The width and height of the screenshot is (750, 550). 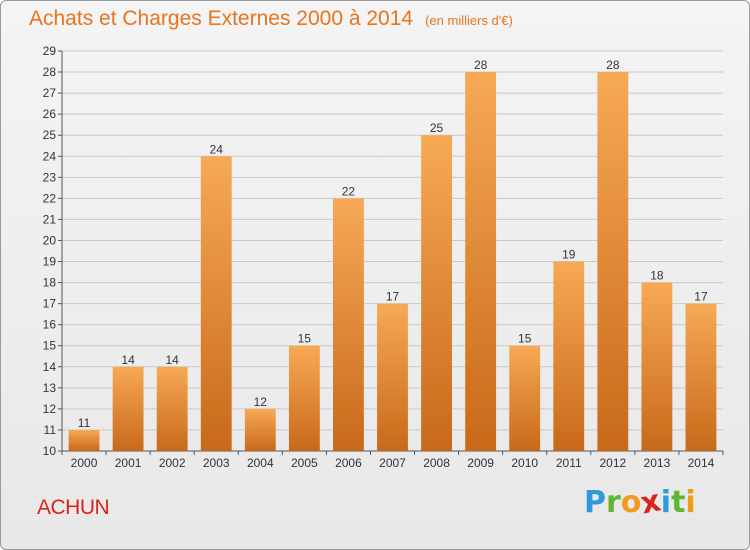 What do you see at coordinates (469, 20) in the screenshot?
I see `chart-subtitle: (en milliers d'€)` at bounding box center [469, 20].